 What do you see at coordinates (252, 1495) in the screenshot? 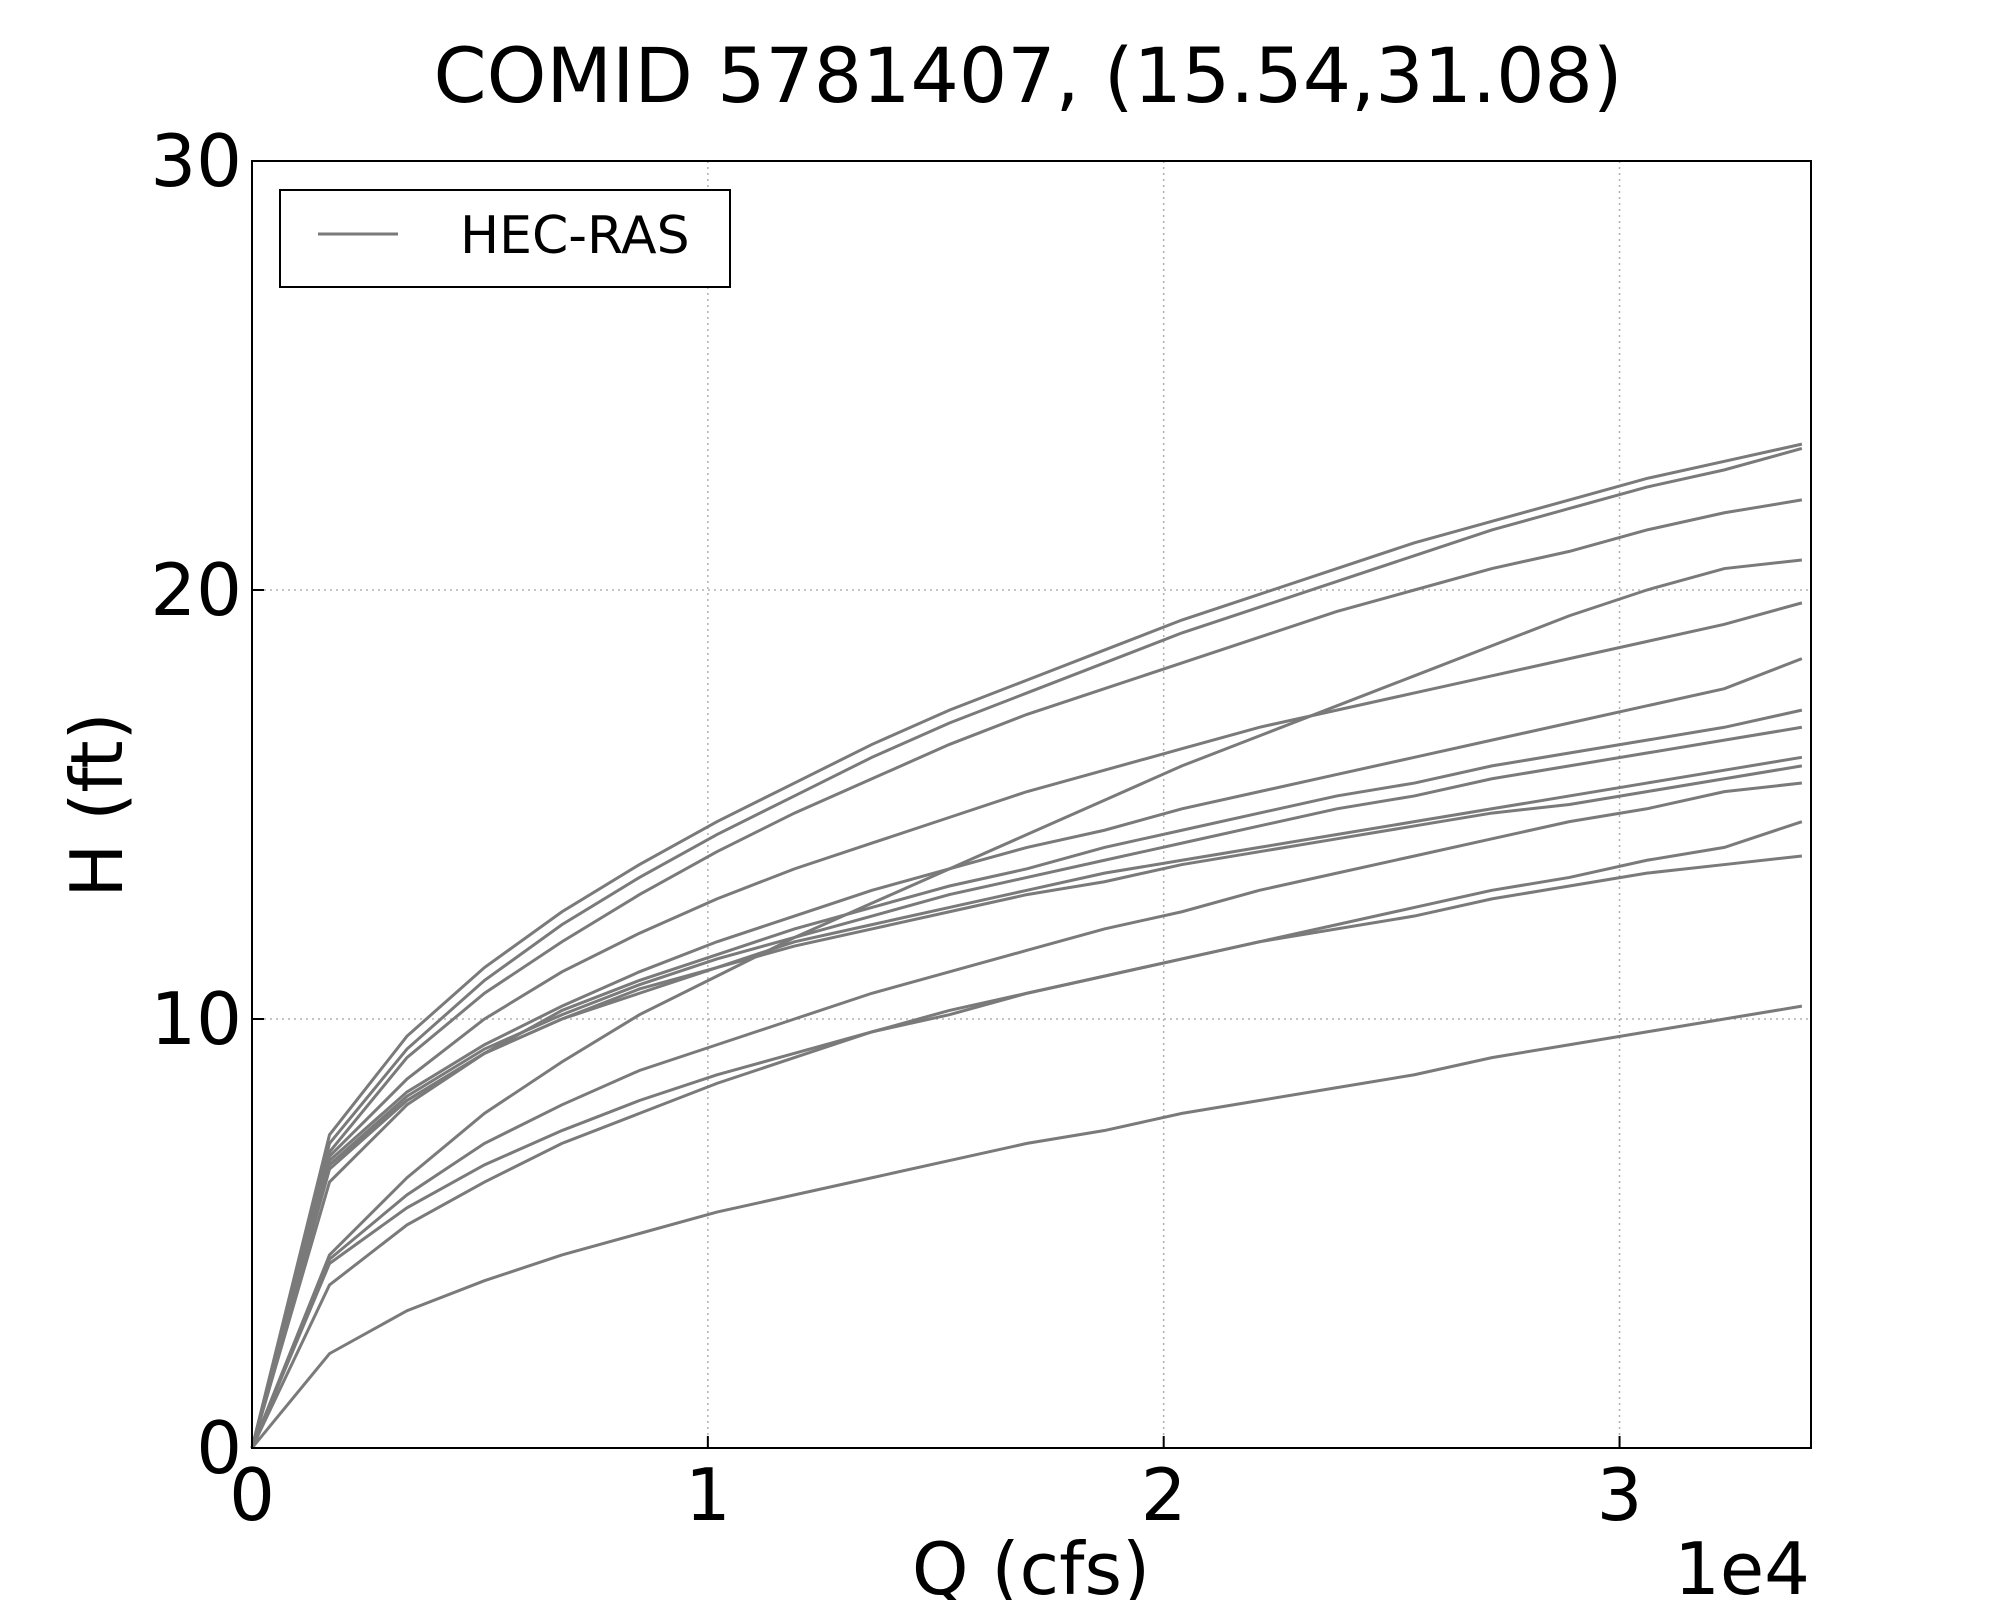
I see `x-tick-label: 0` at bounding box center [252, 1495].